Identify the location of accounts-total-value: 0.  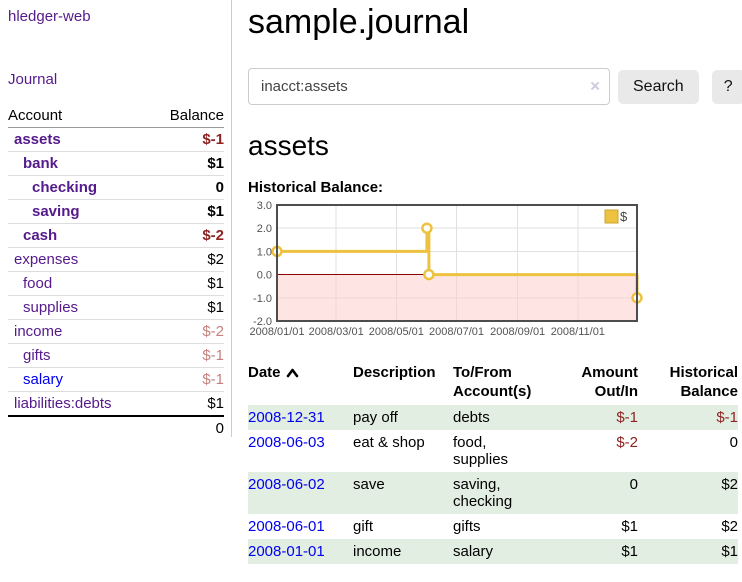
(186, 427).